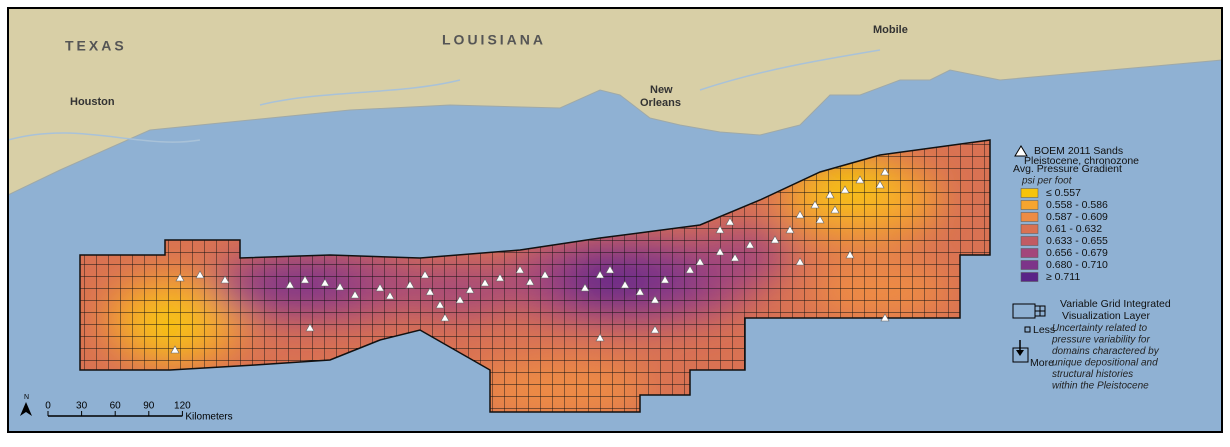 This screenshot has width=1230, height=447. Describe the element at coordinates (1081, 161) in the screenshot. I see `legend-text: Pleistocene, chronozone` at that location.